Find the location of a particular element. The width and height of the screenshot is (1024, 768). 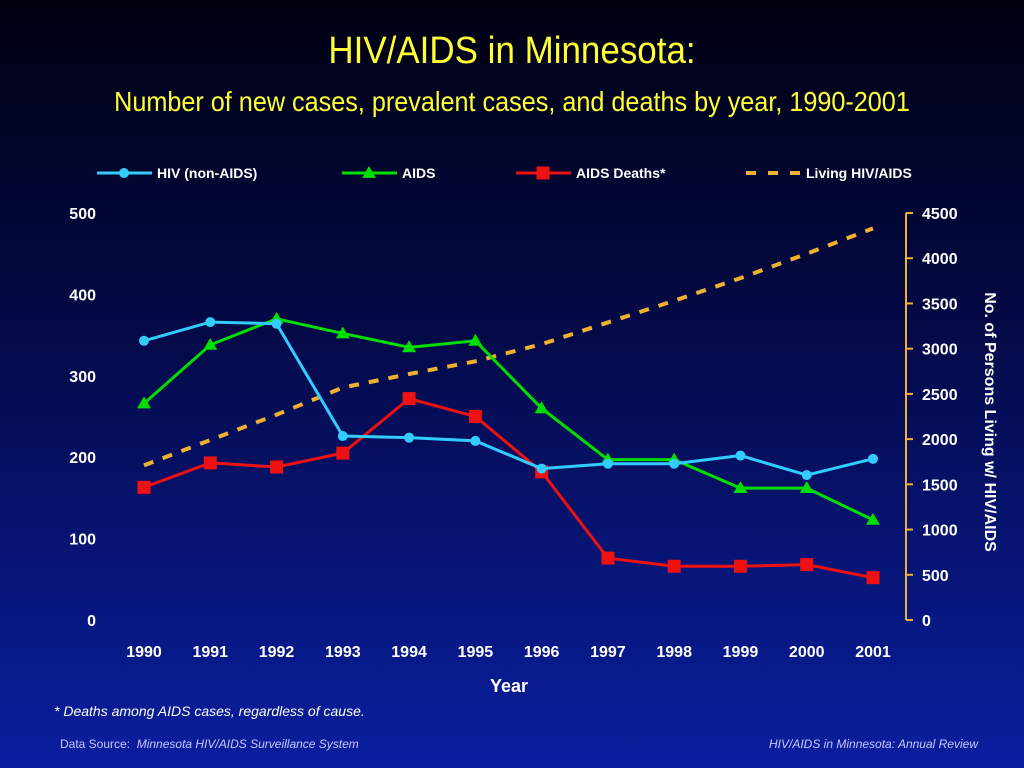

y-tick-label: 300 is located at coordinates (82, 377).